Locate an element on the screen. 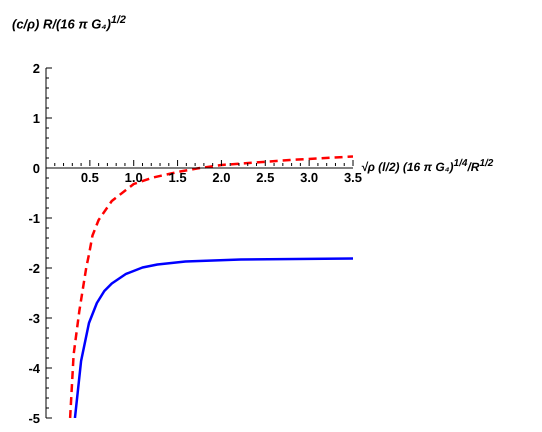  y-tick-label: 2 is located at coordinates (36, 68).